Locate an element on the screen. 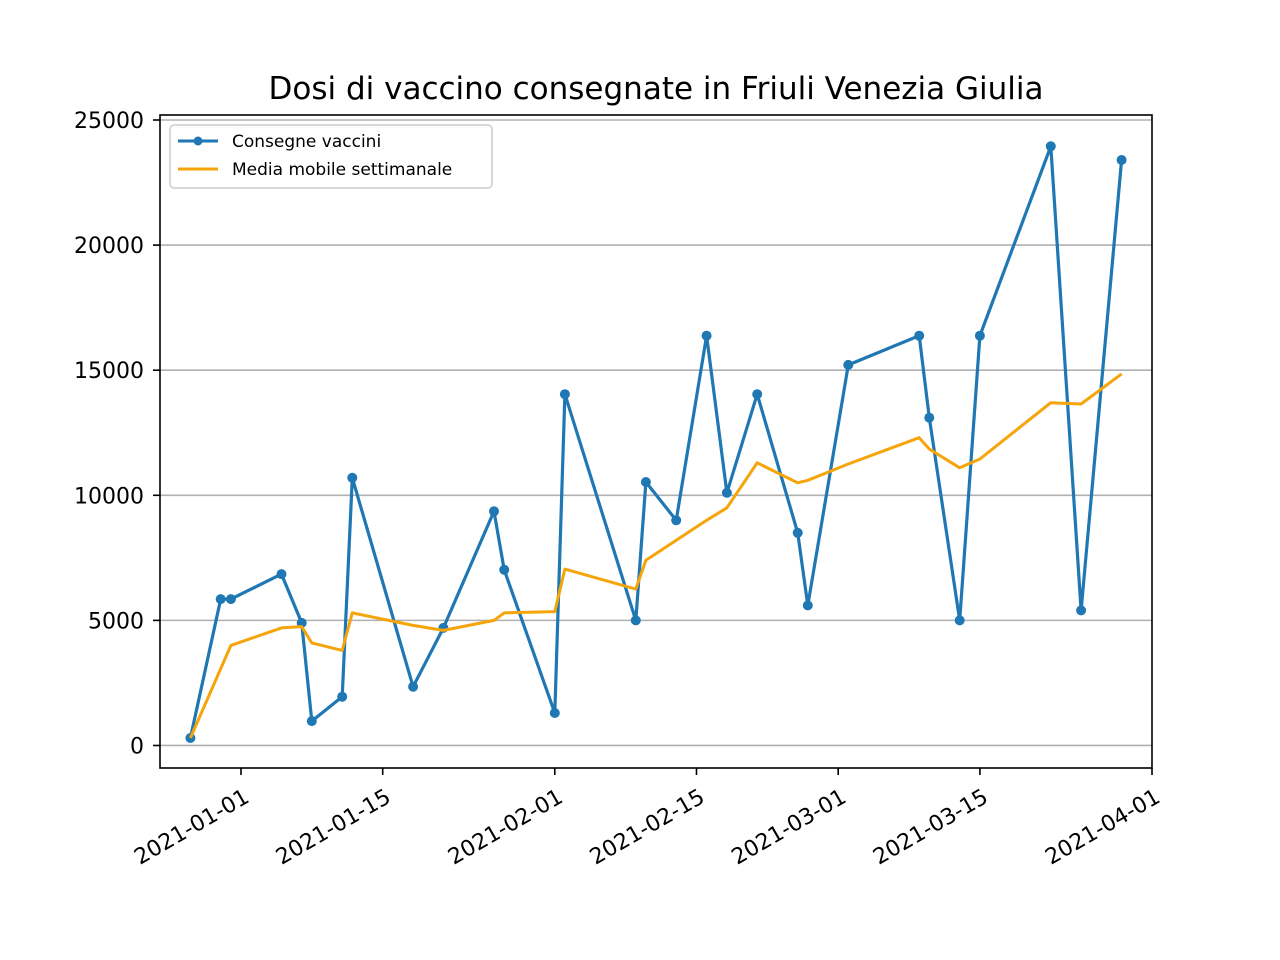 The image size is (1280, 960). y-tick-label: 15000 is located at coordinates (109, 371).